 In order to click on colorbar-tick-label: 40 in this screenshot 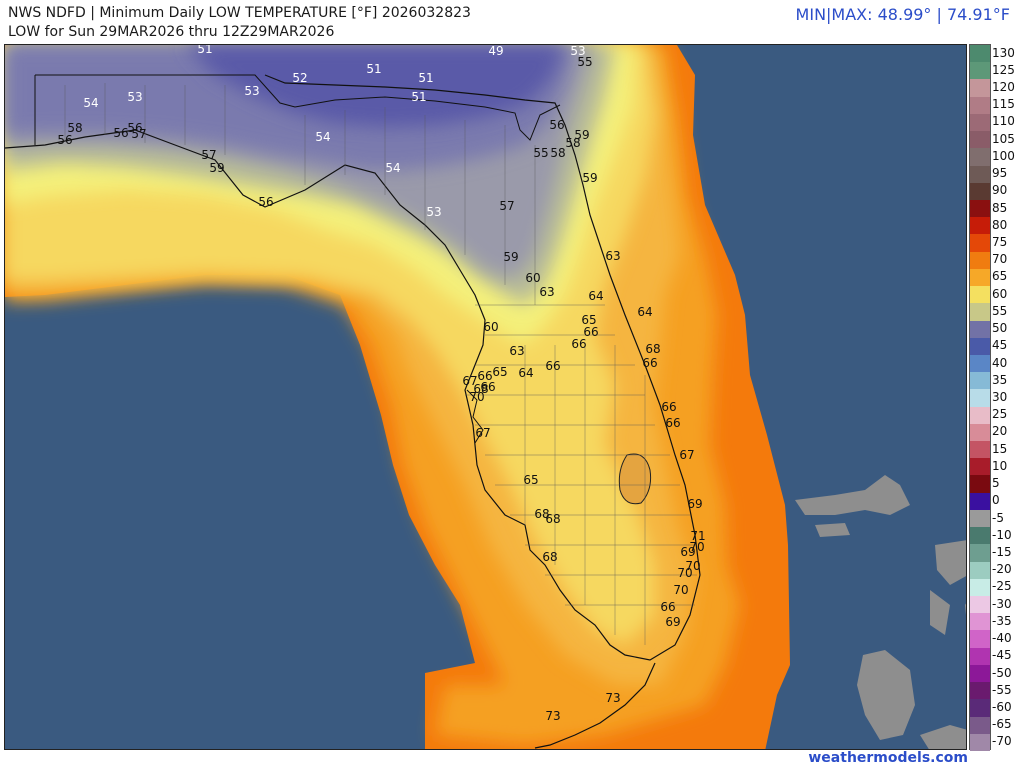, I will do `click(1000, 362)`.